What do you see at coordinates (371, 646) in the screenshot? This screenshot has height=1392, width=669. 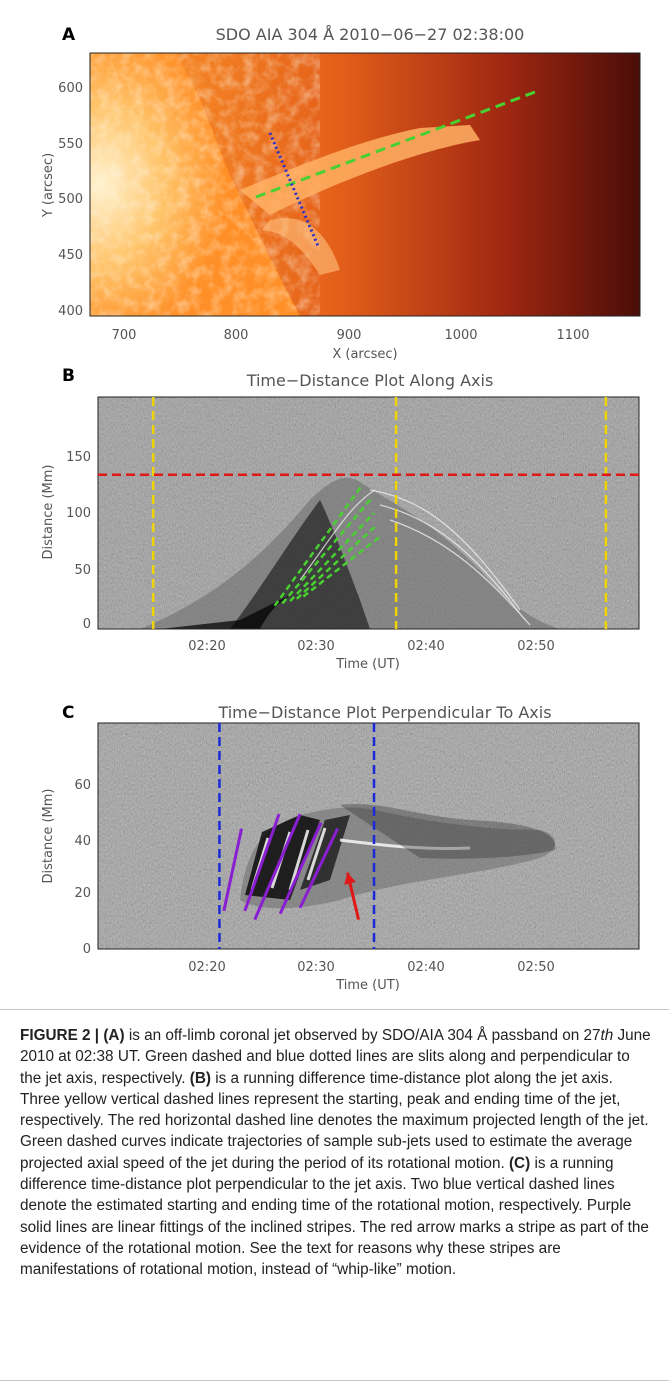 I see `panel-b-xticks: 02:20 02:30 02:40 02:50` at bounding box center [371, 646].